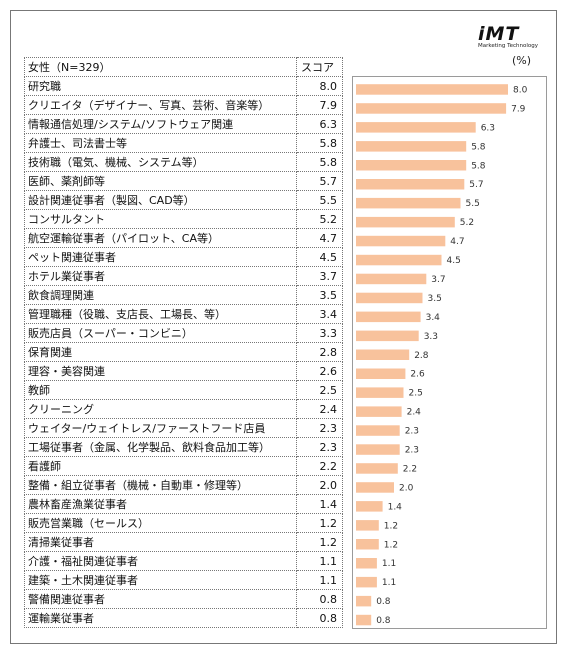  I want to click on brand-logo: iMT Marketing Technology, so click(511, 36).